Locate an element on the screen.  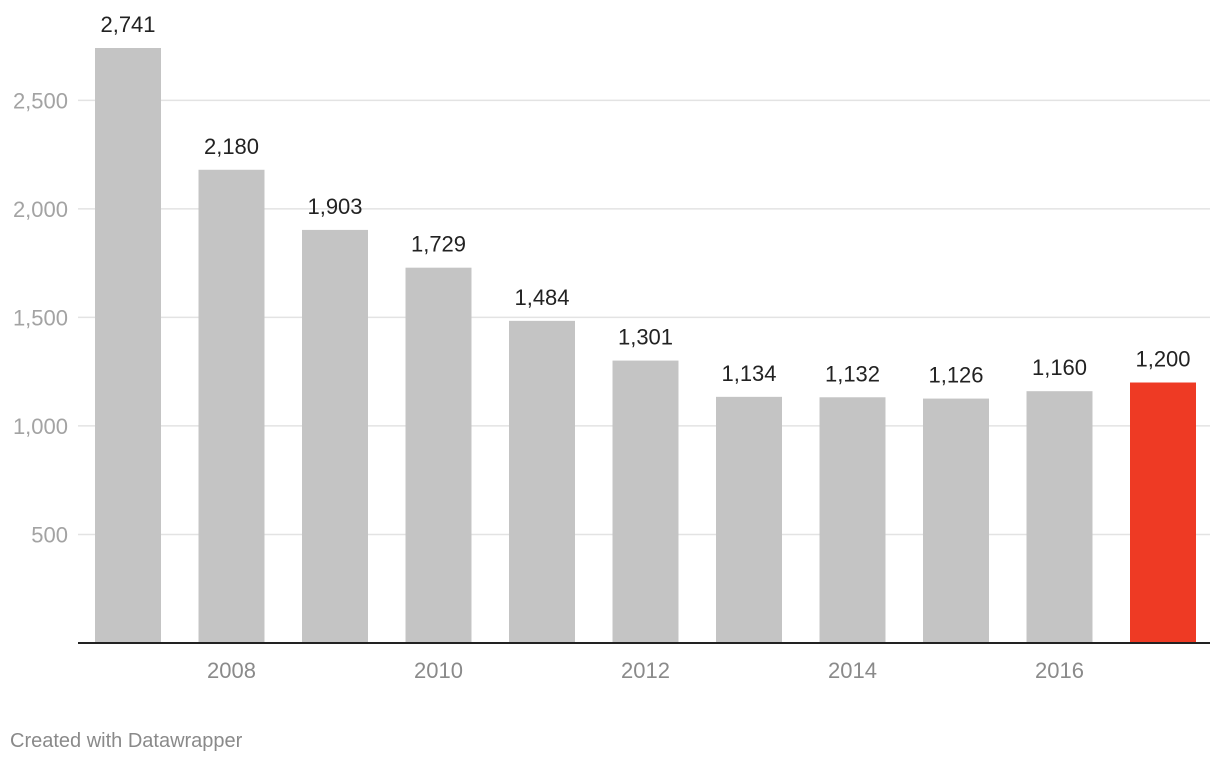
value-label: 1,126 is located at coordinates (955, 375).